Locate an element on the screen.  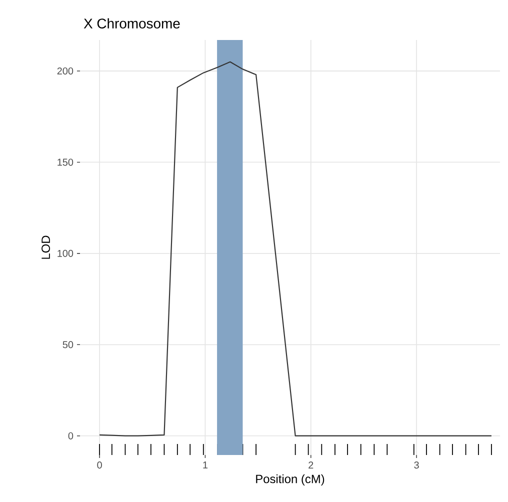
x-axis-title: Position (cM) is located at coordinates (290, 480).